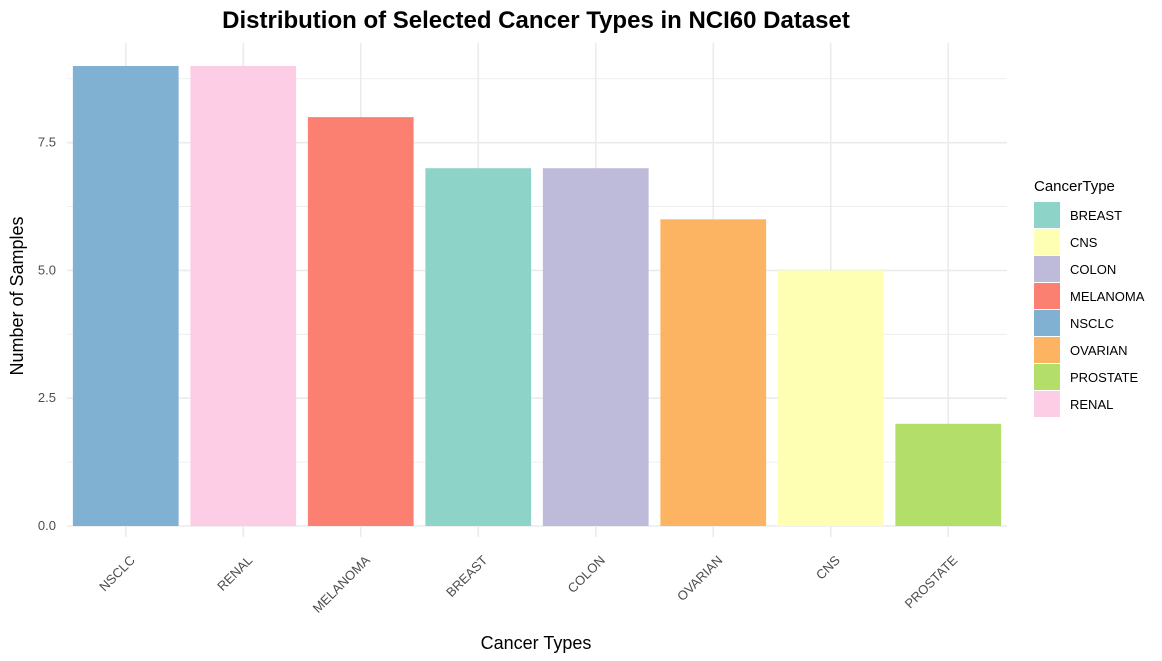 The width and height of the screenshot is (1162, 661). I want to click on bar-prostate, so click(948, 474).